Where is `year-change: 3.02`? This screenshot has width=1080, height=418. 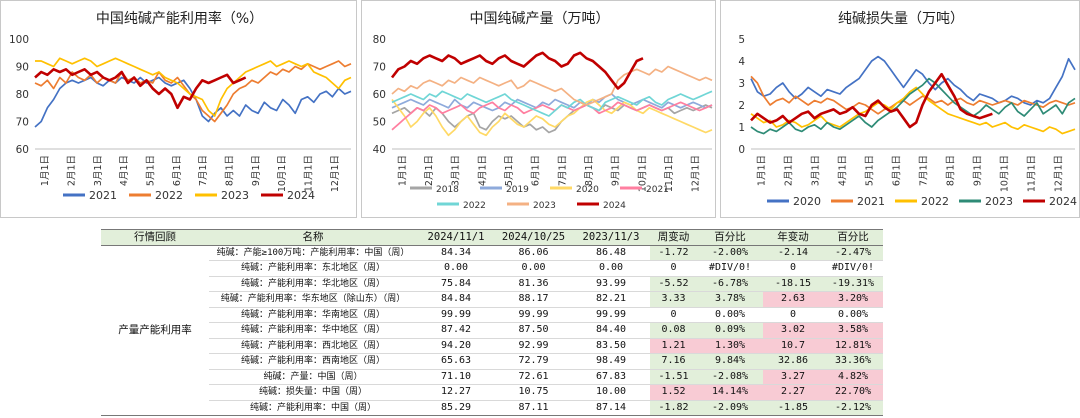 year-change: 3.02 is located at coordinates (793, 330).